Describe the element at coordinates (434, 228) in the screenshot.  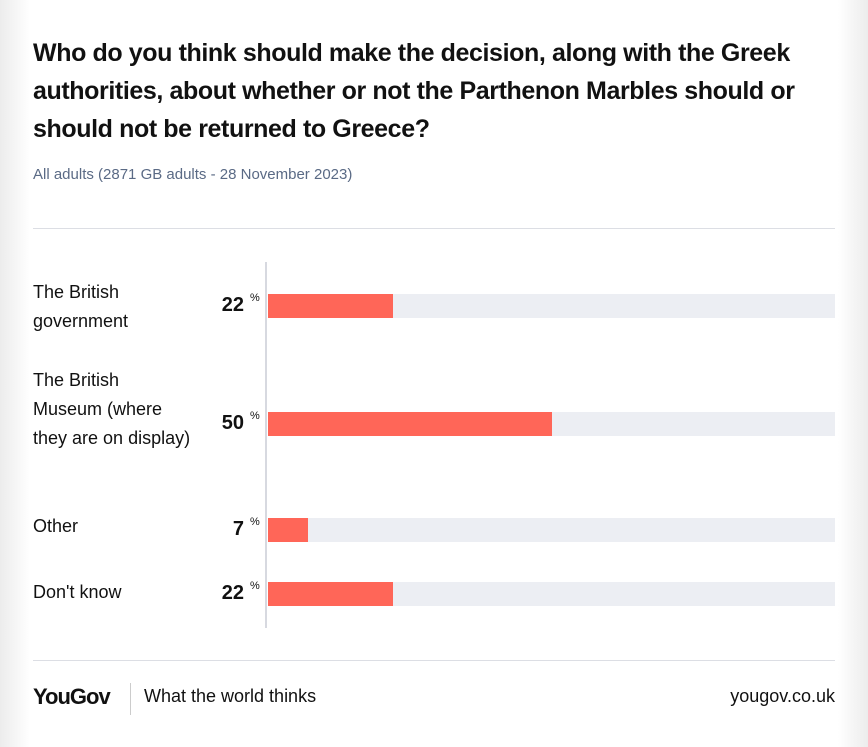
I see `top-divider` at that location.